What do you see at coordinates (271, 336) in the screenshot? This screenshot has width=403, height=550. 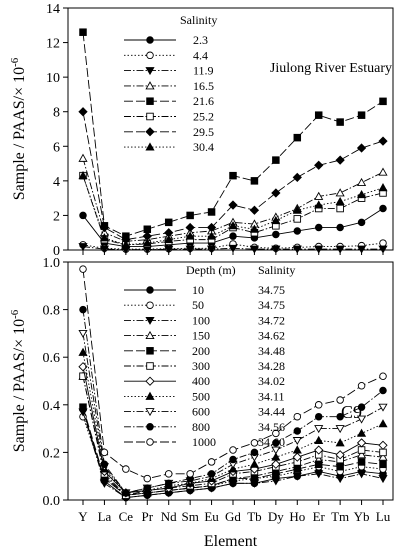 I see `legend-salinity: 34.62` at bounding box center [271, 336].